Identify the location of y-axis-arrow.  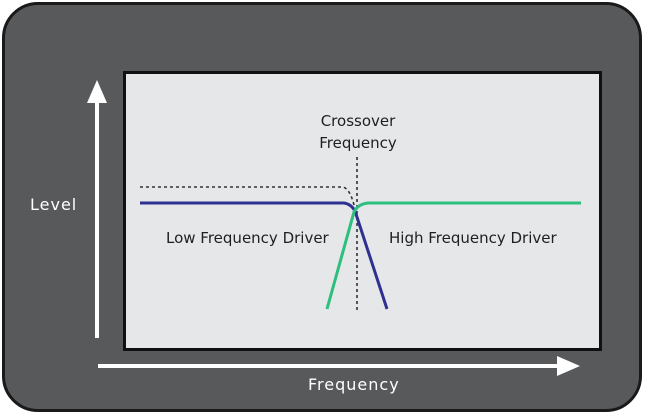
(97, 209).